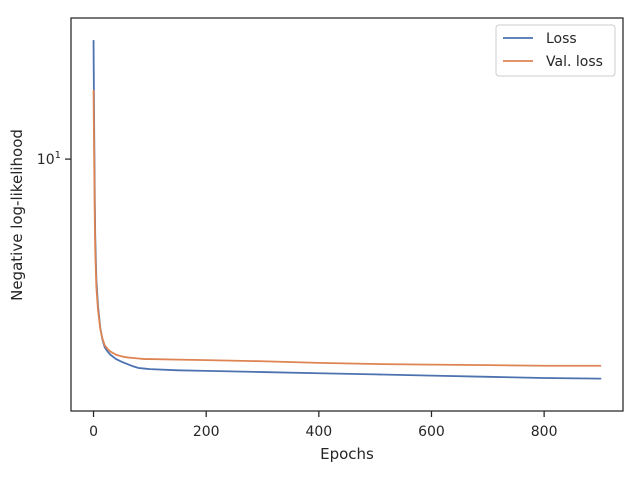 The image size is (640, 480). What do you see at coordinates (561, 39) in the screenshot?
I see `legend-label-loss: Loss` at bounding box center [561, 39].